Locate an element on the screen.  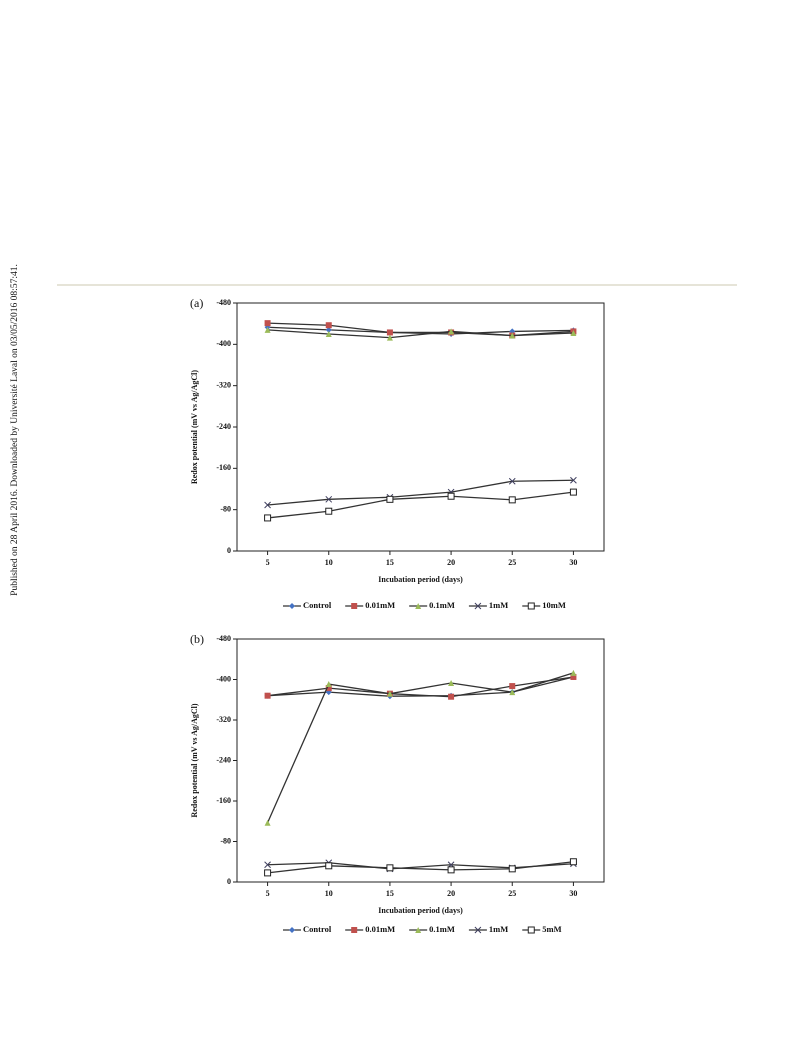
x-tick-label: 5 is located at coordinates (268, 893).